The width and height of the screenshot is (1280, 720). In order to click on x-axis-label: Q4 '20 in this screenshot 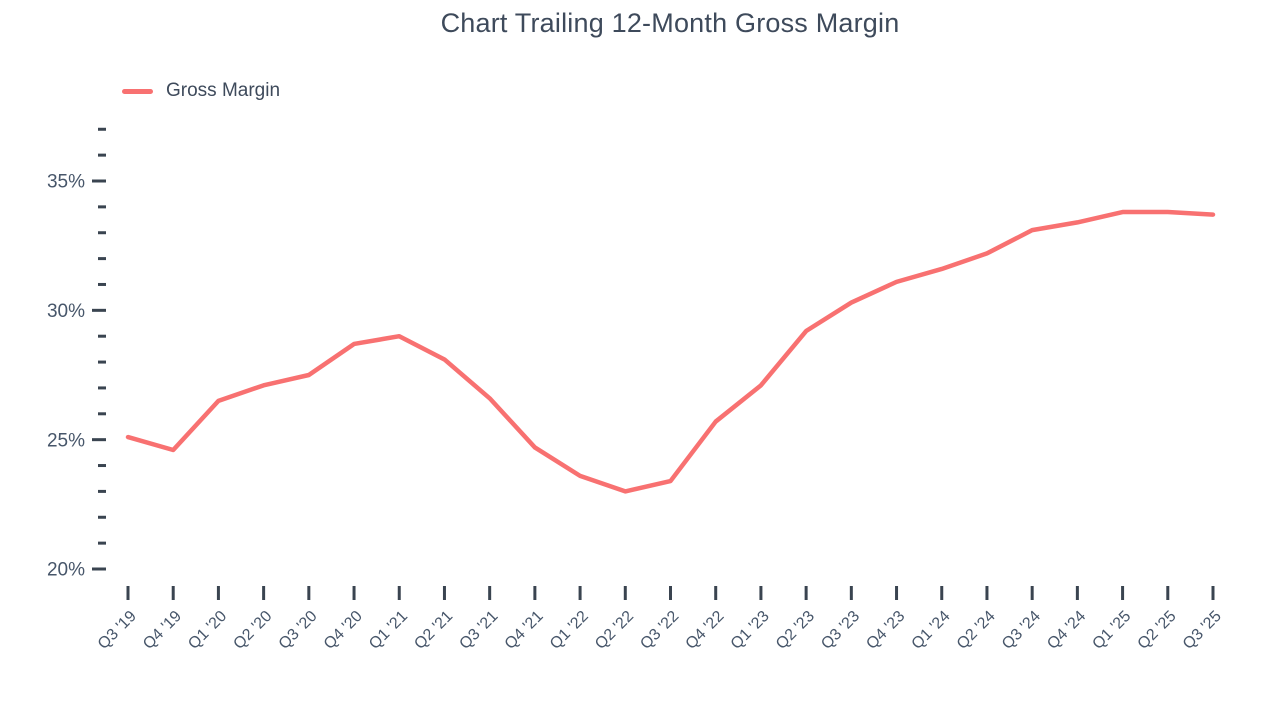, I will do `click(343, 630)`.